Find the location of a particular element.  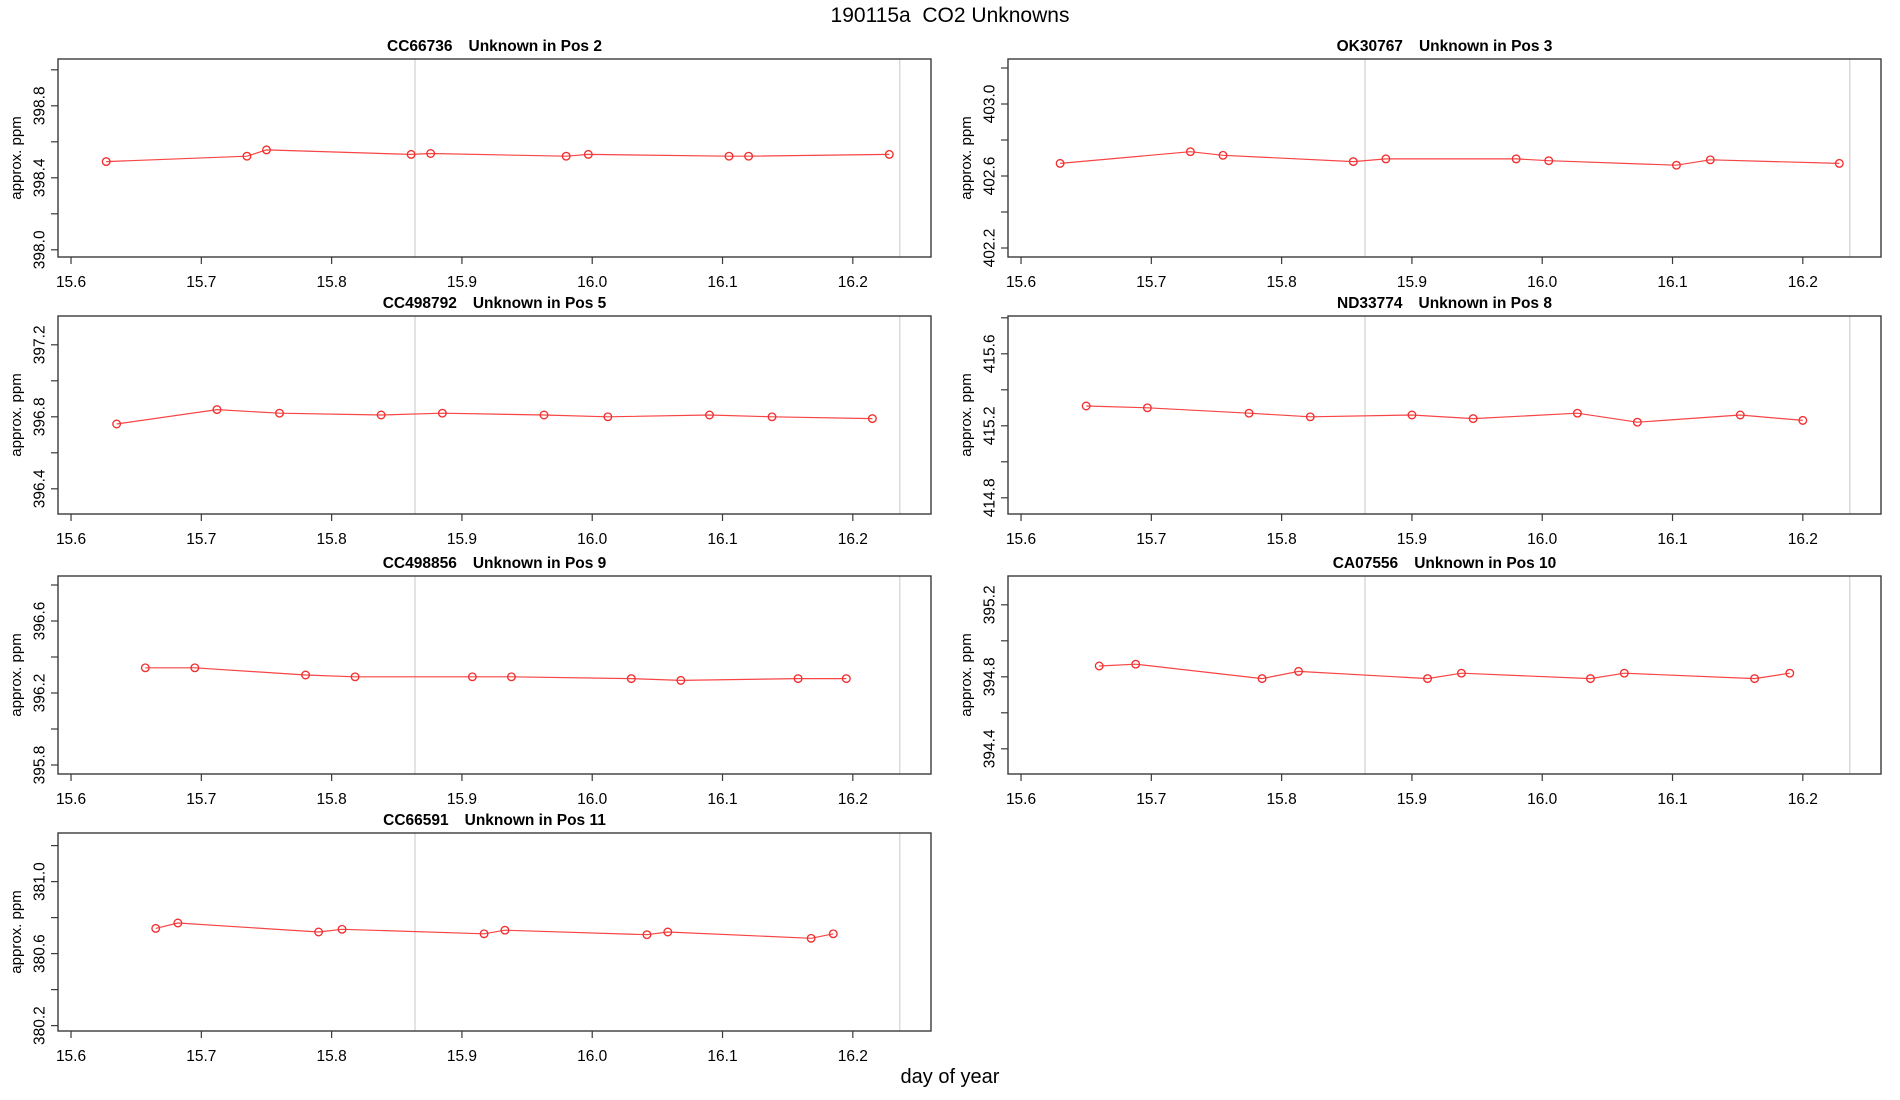

y-tick-label: 398.0 is located at coordinates (40, 249).